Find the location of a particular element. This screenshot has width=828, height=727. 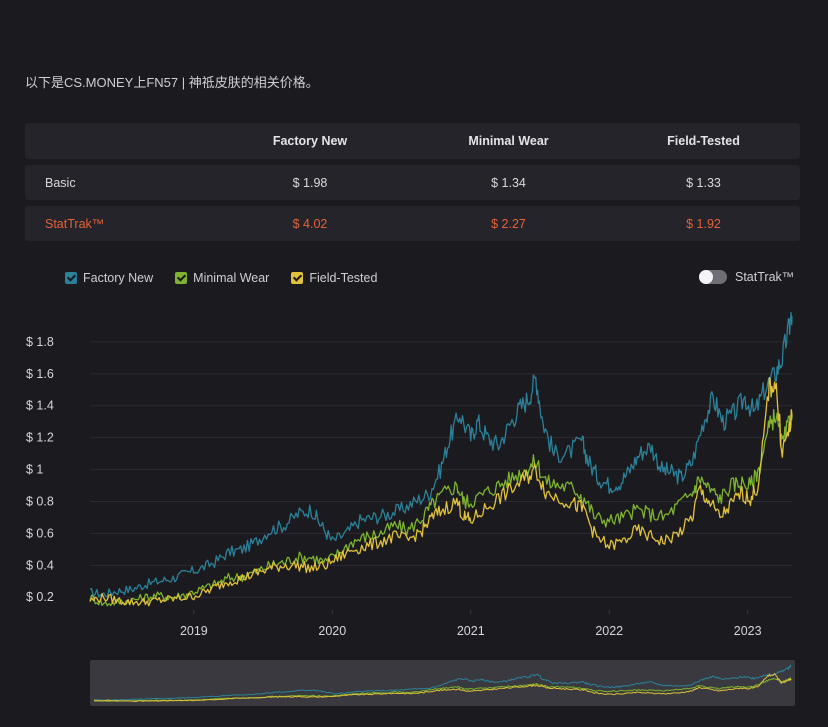

y-tick-label: $ 1.4 is located at coordinates (40, 406).